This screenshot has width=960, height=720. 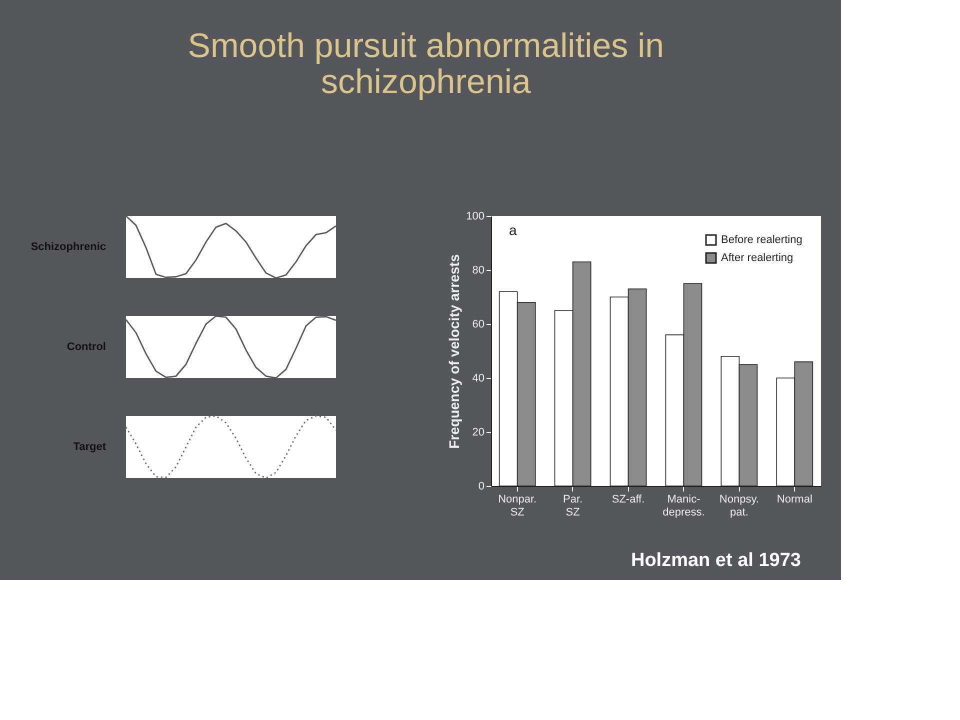 I want to click on x-tick-label: Nonpsy. pat., so click(x=739, y=506).